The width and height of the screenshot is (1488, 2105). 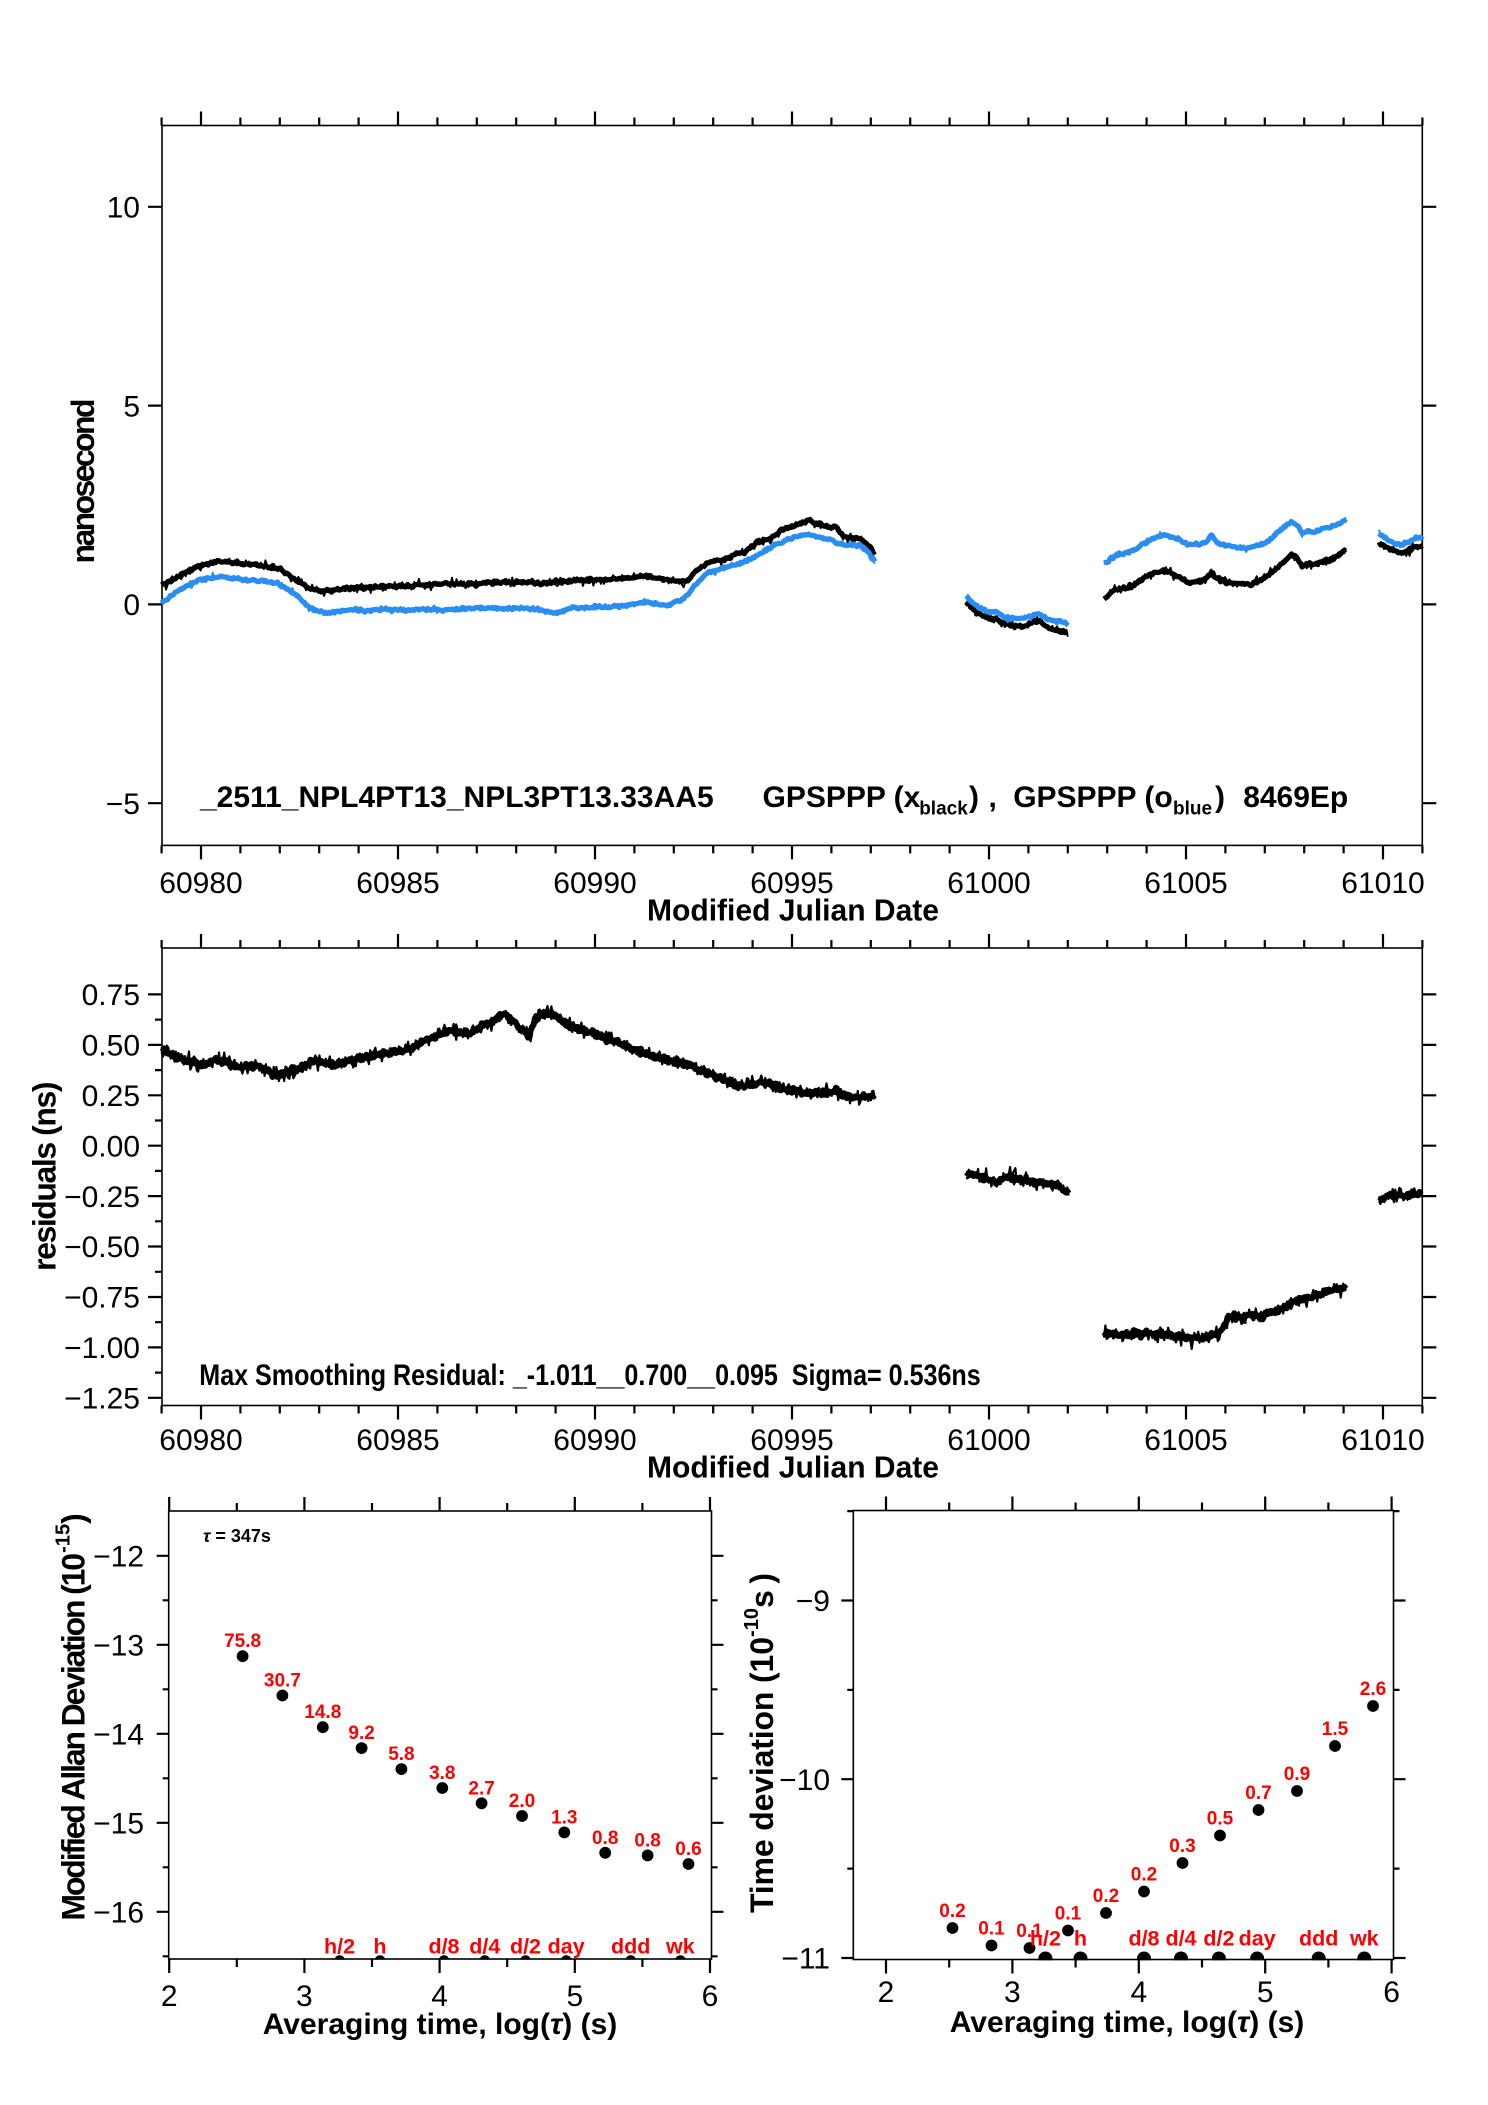 I want to click on svg-text: 0.7, so click(x=1258, y=1793).